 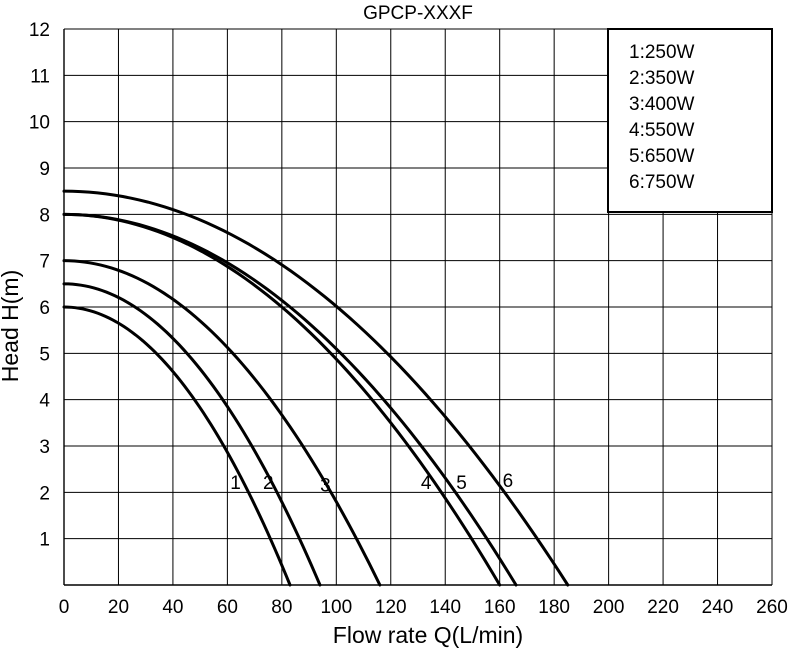 What do you see at coordinates (371, 484) in the screenshot?
I see `curve-label-layer: 1 2 3 4 5 6` at bounding box center [371, 484].